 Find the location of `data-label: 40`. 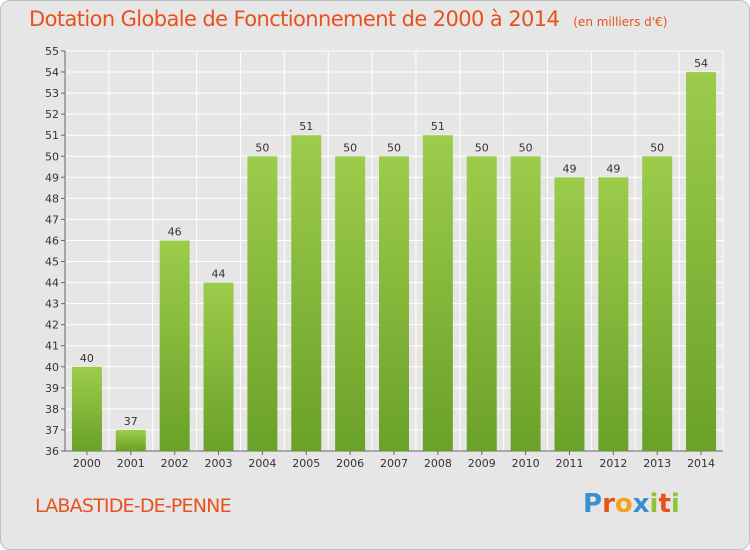

data-label: 40 is located at coordinates (87, 358).